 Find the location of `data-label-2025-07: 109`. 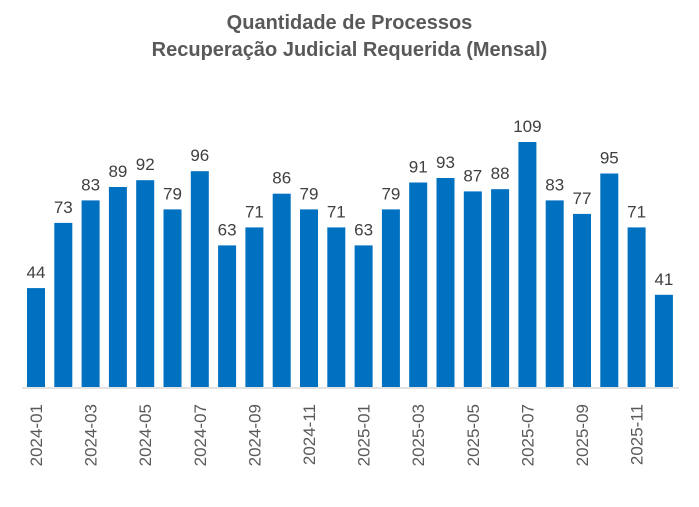

data-label-2025-07: 109 is located at coordinates (527, 126).